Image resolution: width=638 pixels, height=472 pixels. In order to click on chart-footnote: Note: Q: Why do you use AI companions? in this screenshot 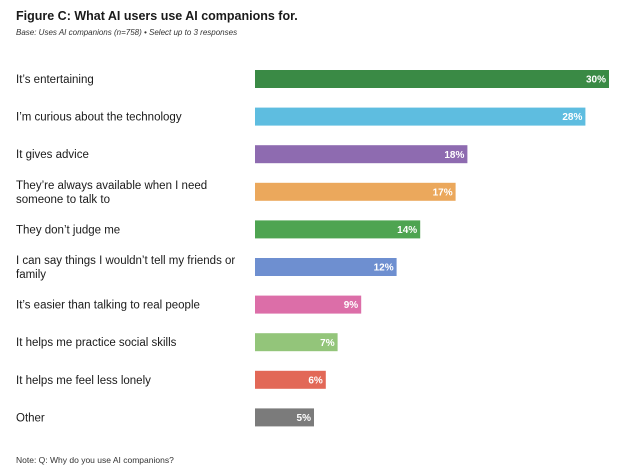, I will do `click(95, 460)`.